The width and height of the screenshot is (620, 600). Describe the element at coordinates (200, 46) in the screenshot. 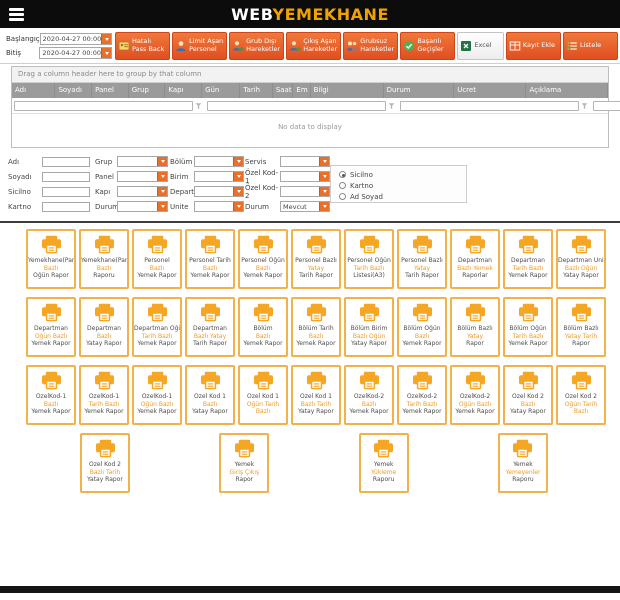

I see `toolbar-button-limit-a-an-personel: Limit Aşan Personel` at that location.